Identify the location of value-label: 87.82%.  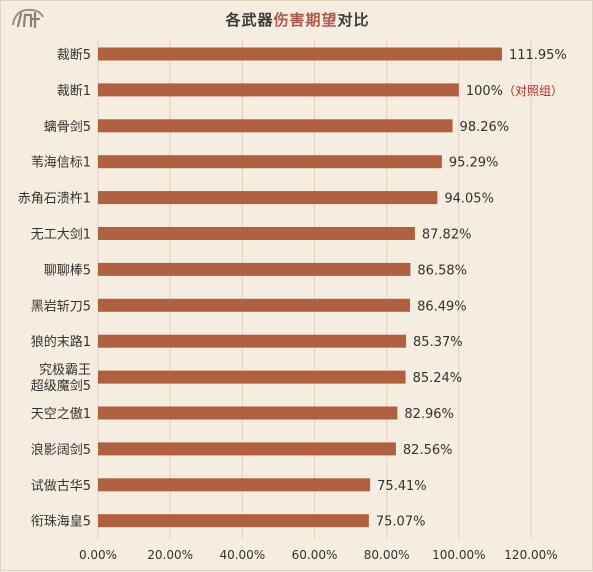
(447, 235).